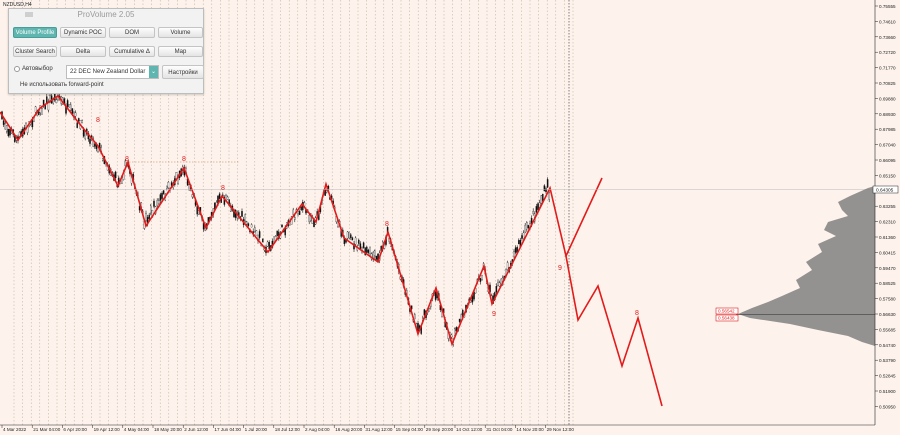  Describe the element at coordinates (887, 222) in the screenshot. I see `price-tick-label: 0.62310` at that location.